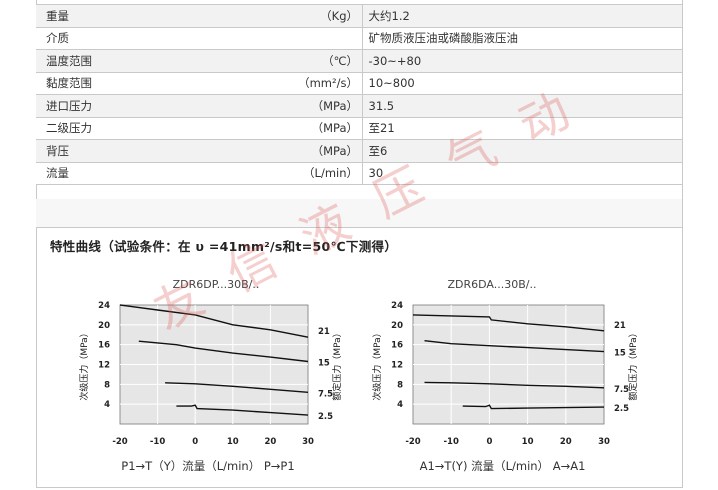  I want to click on spec-name: 背压, so click(156, 151).